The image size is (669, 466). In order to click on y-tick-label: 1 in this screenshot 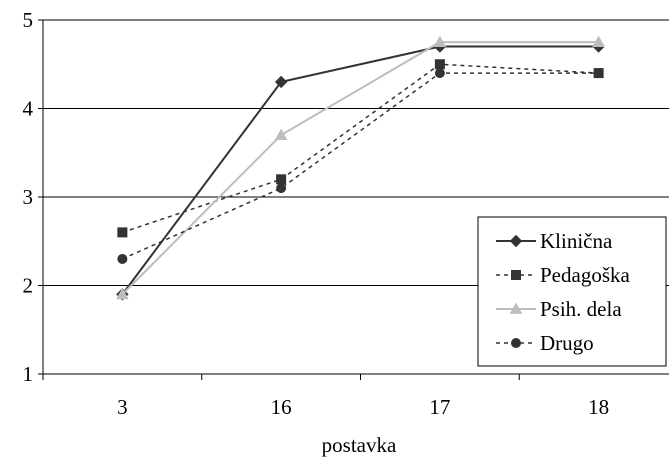, I will do `click(28, 374)`.